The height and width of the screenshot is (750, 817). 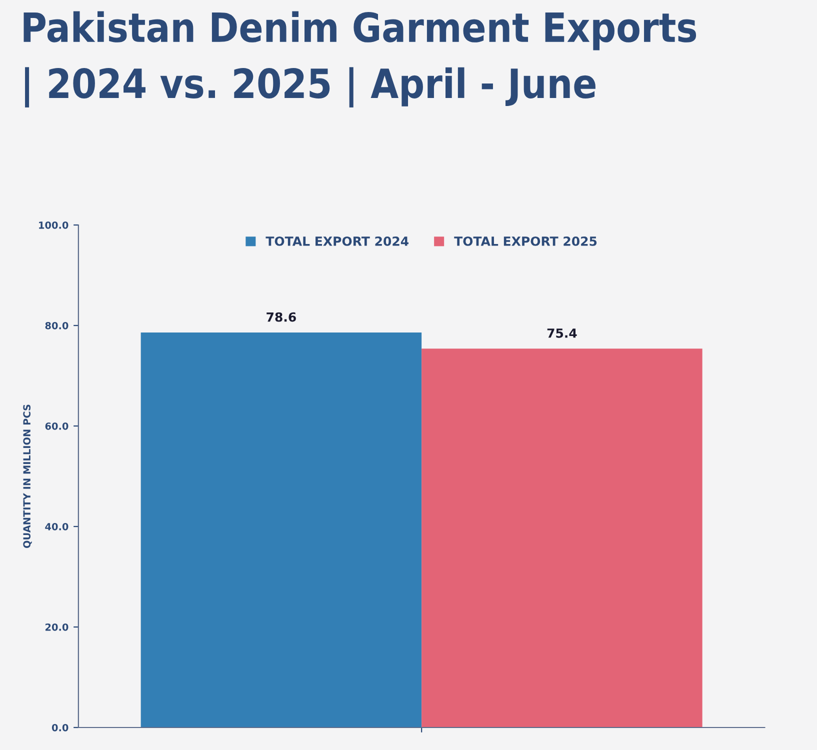 What do you see at coordinates (56, 326) in the screenshot?
I see `y-tick-label: 80.0` at bounding box center [56, 326].